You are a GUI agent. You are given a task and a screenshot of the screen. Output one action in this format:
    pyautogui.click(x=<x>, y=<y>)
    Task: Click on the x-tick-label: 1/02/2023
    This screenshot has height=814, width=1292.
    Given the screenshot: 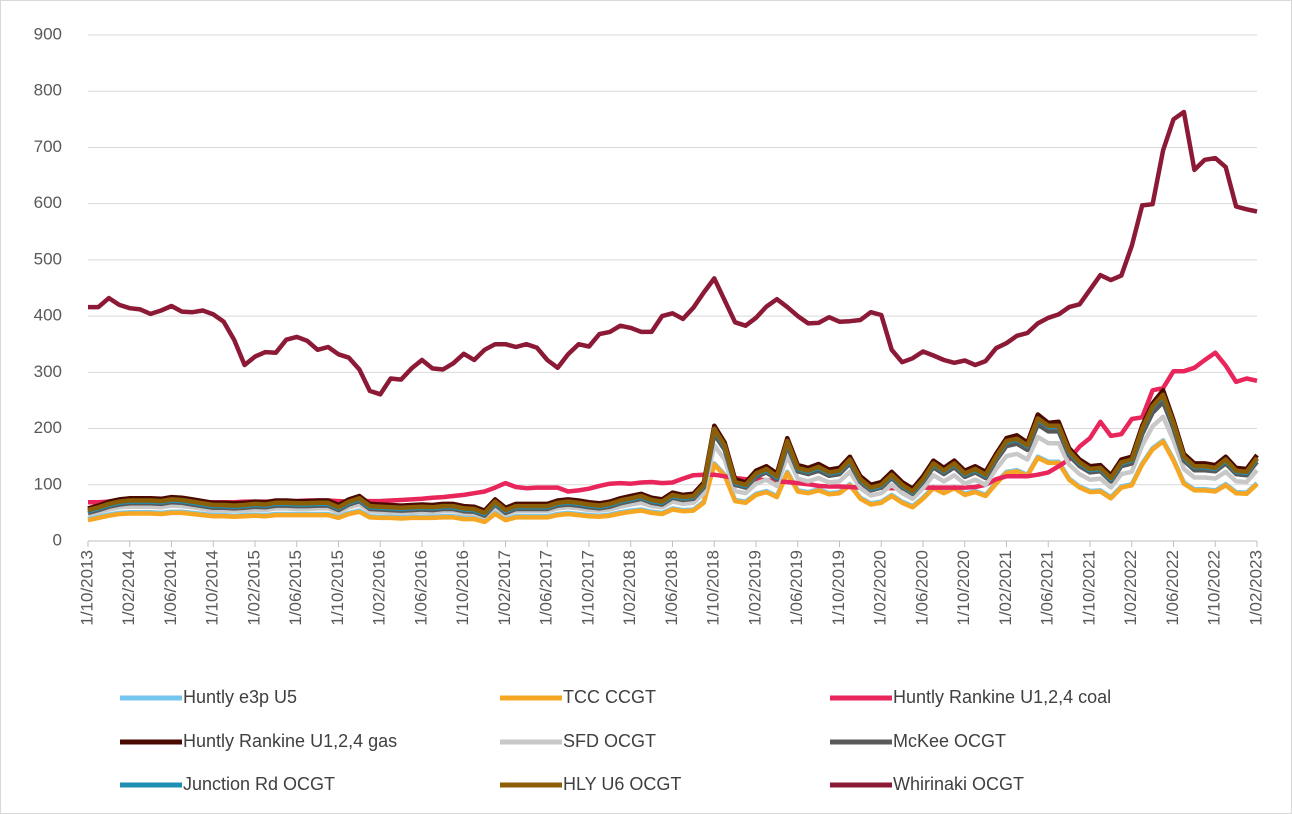 What is the action you would take?
    pyautogui.click(x=1255, y=588)
    